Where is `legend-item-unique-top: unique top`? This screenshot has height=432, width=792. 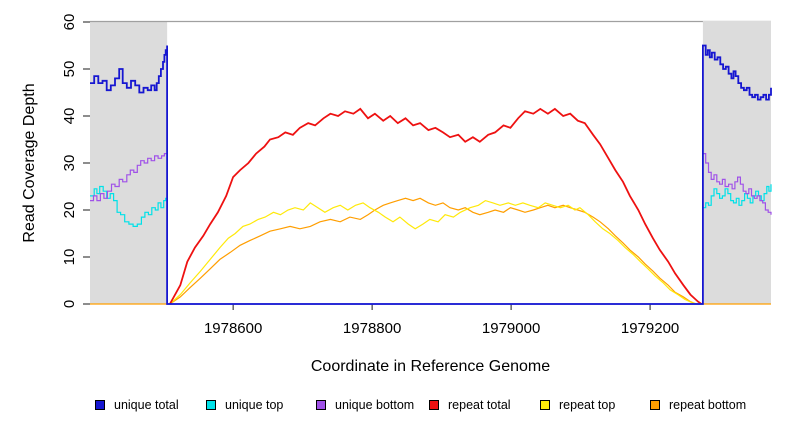 legend-item-unique-top: unique top is located at coordinates (244, 405).